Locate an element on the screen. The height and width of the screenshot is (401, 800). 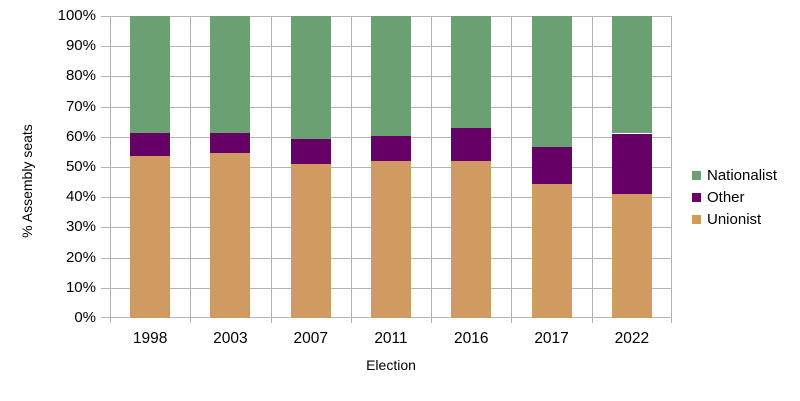
legend-label: Nationalist is located at coordinates (742, 175).